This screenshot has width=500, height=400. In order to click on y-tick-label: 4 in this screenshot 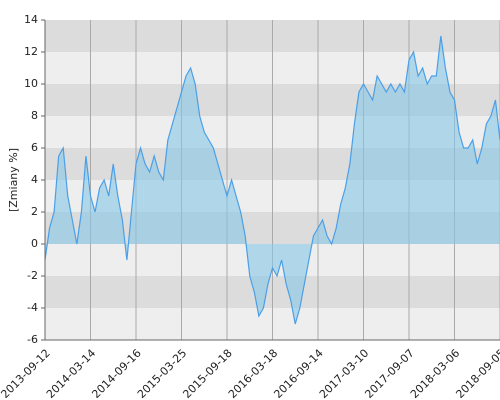, I will do `click(34, 179)`.